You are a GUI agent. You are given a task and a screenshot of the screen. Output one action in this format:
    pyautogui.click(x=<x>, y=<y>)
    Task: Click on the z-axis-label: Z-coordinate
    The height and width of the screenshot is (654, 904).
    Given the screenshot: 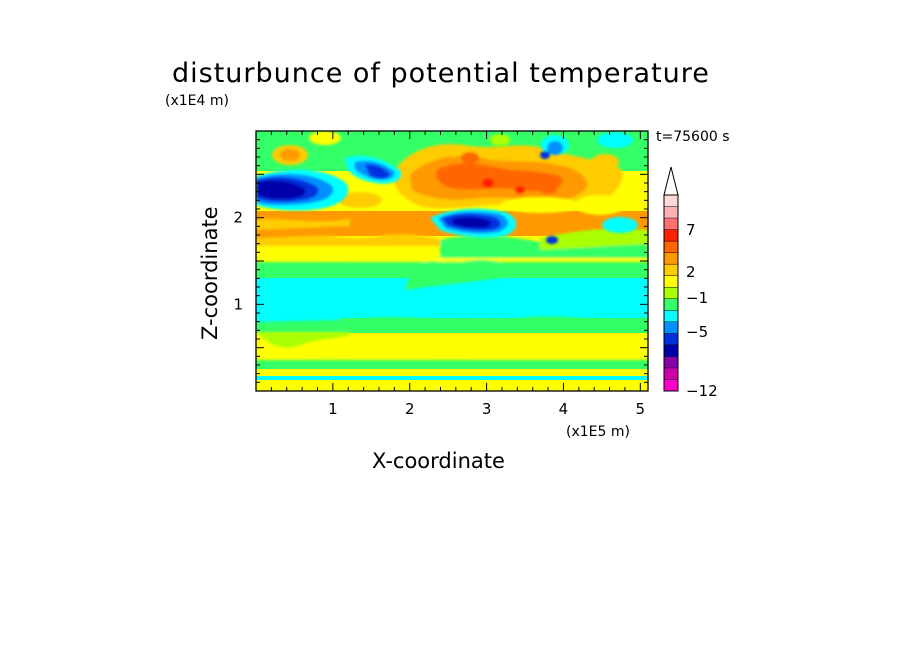 What is the action you would take?
    pyautogui.click(x=210, y=273)
    